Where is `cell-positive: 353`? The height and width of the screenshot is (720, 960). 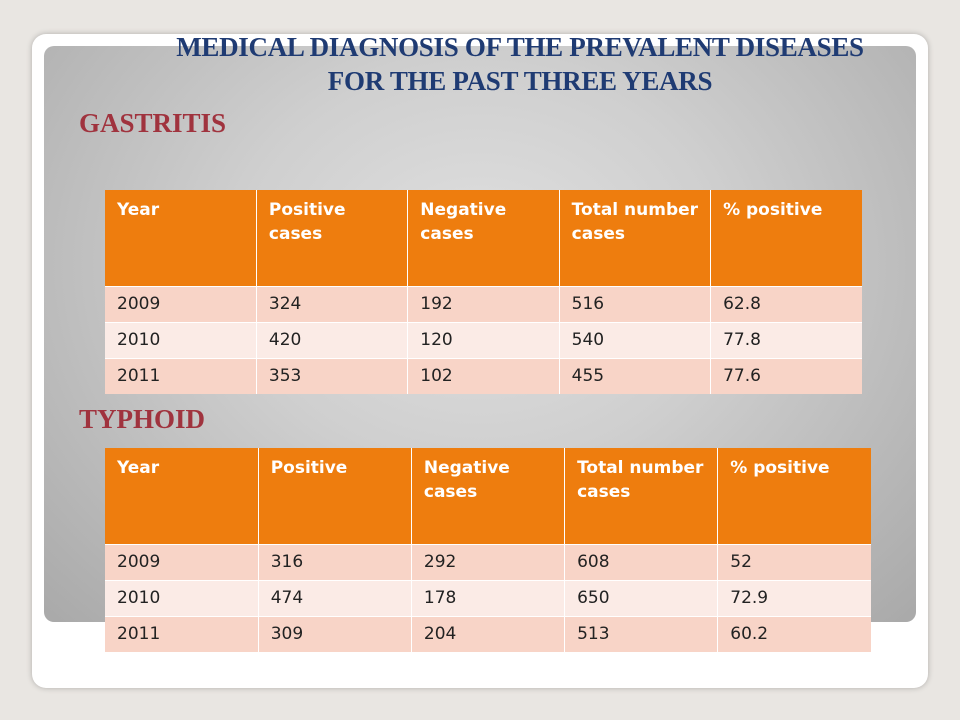 cell-positive: 353 is located at coordinates (332, 375).